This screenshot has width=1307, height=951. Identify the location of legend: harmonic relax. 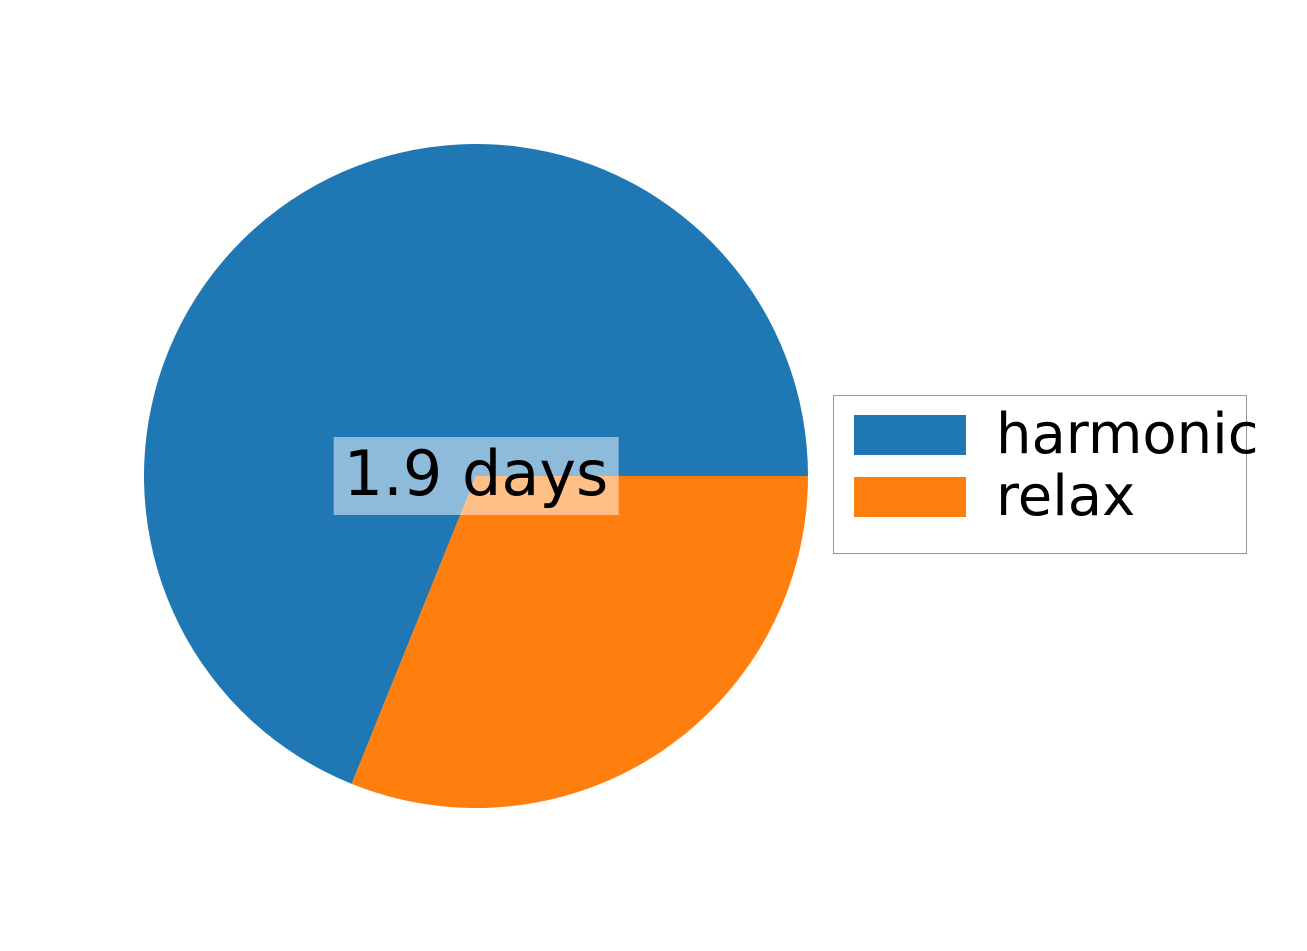
(1046, 474).